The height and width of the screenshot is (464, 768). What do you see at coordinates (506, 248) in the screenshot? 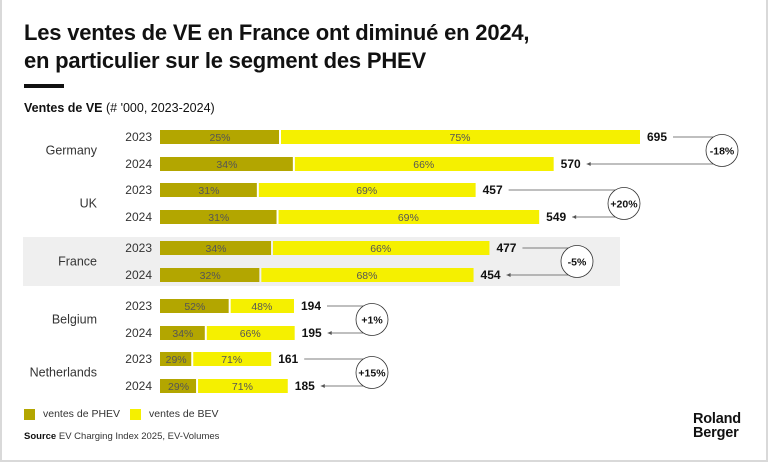
I see `total-label: 477` at bounding box center [506, 248].